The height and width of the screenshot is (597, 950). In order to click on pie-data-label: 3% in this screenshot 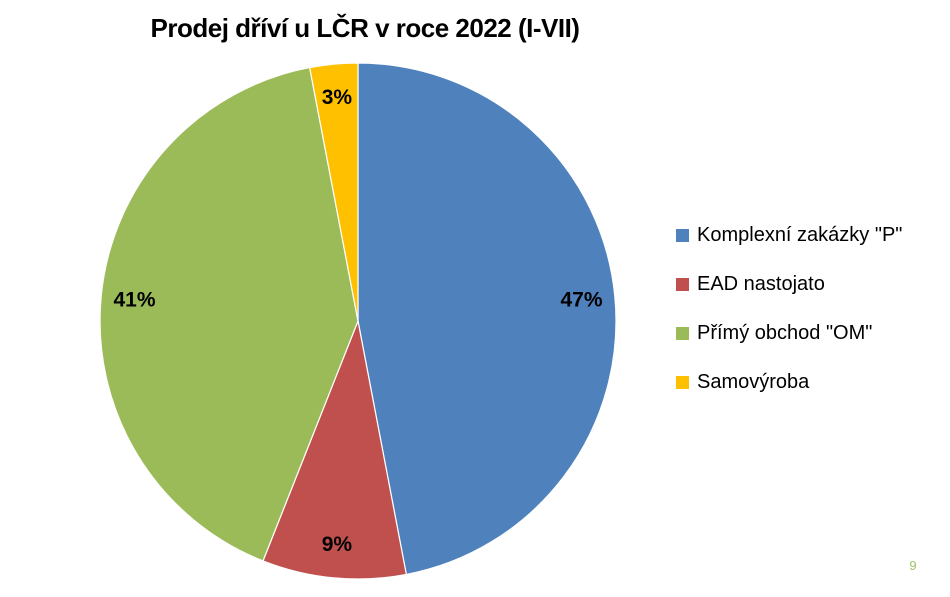, I will do `click(337, 97)`.